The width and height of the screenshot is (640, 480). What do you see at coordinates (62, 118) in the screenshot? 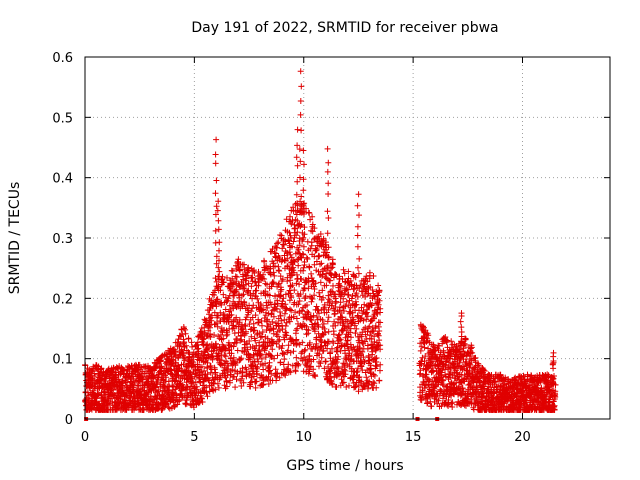
I see `y-tick-label: 0.5` at bounding box center [62, 118].